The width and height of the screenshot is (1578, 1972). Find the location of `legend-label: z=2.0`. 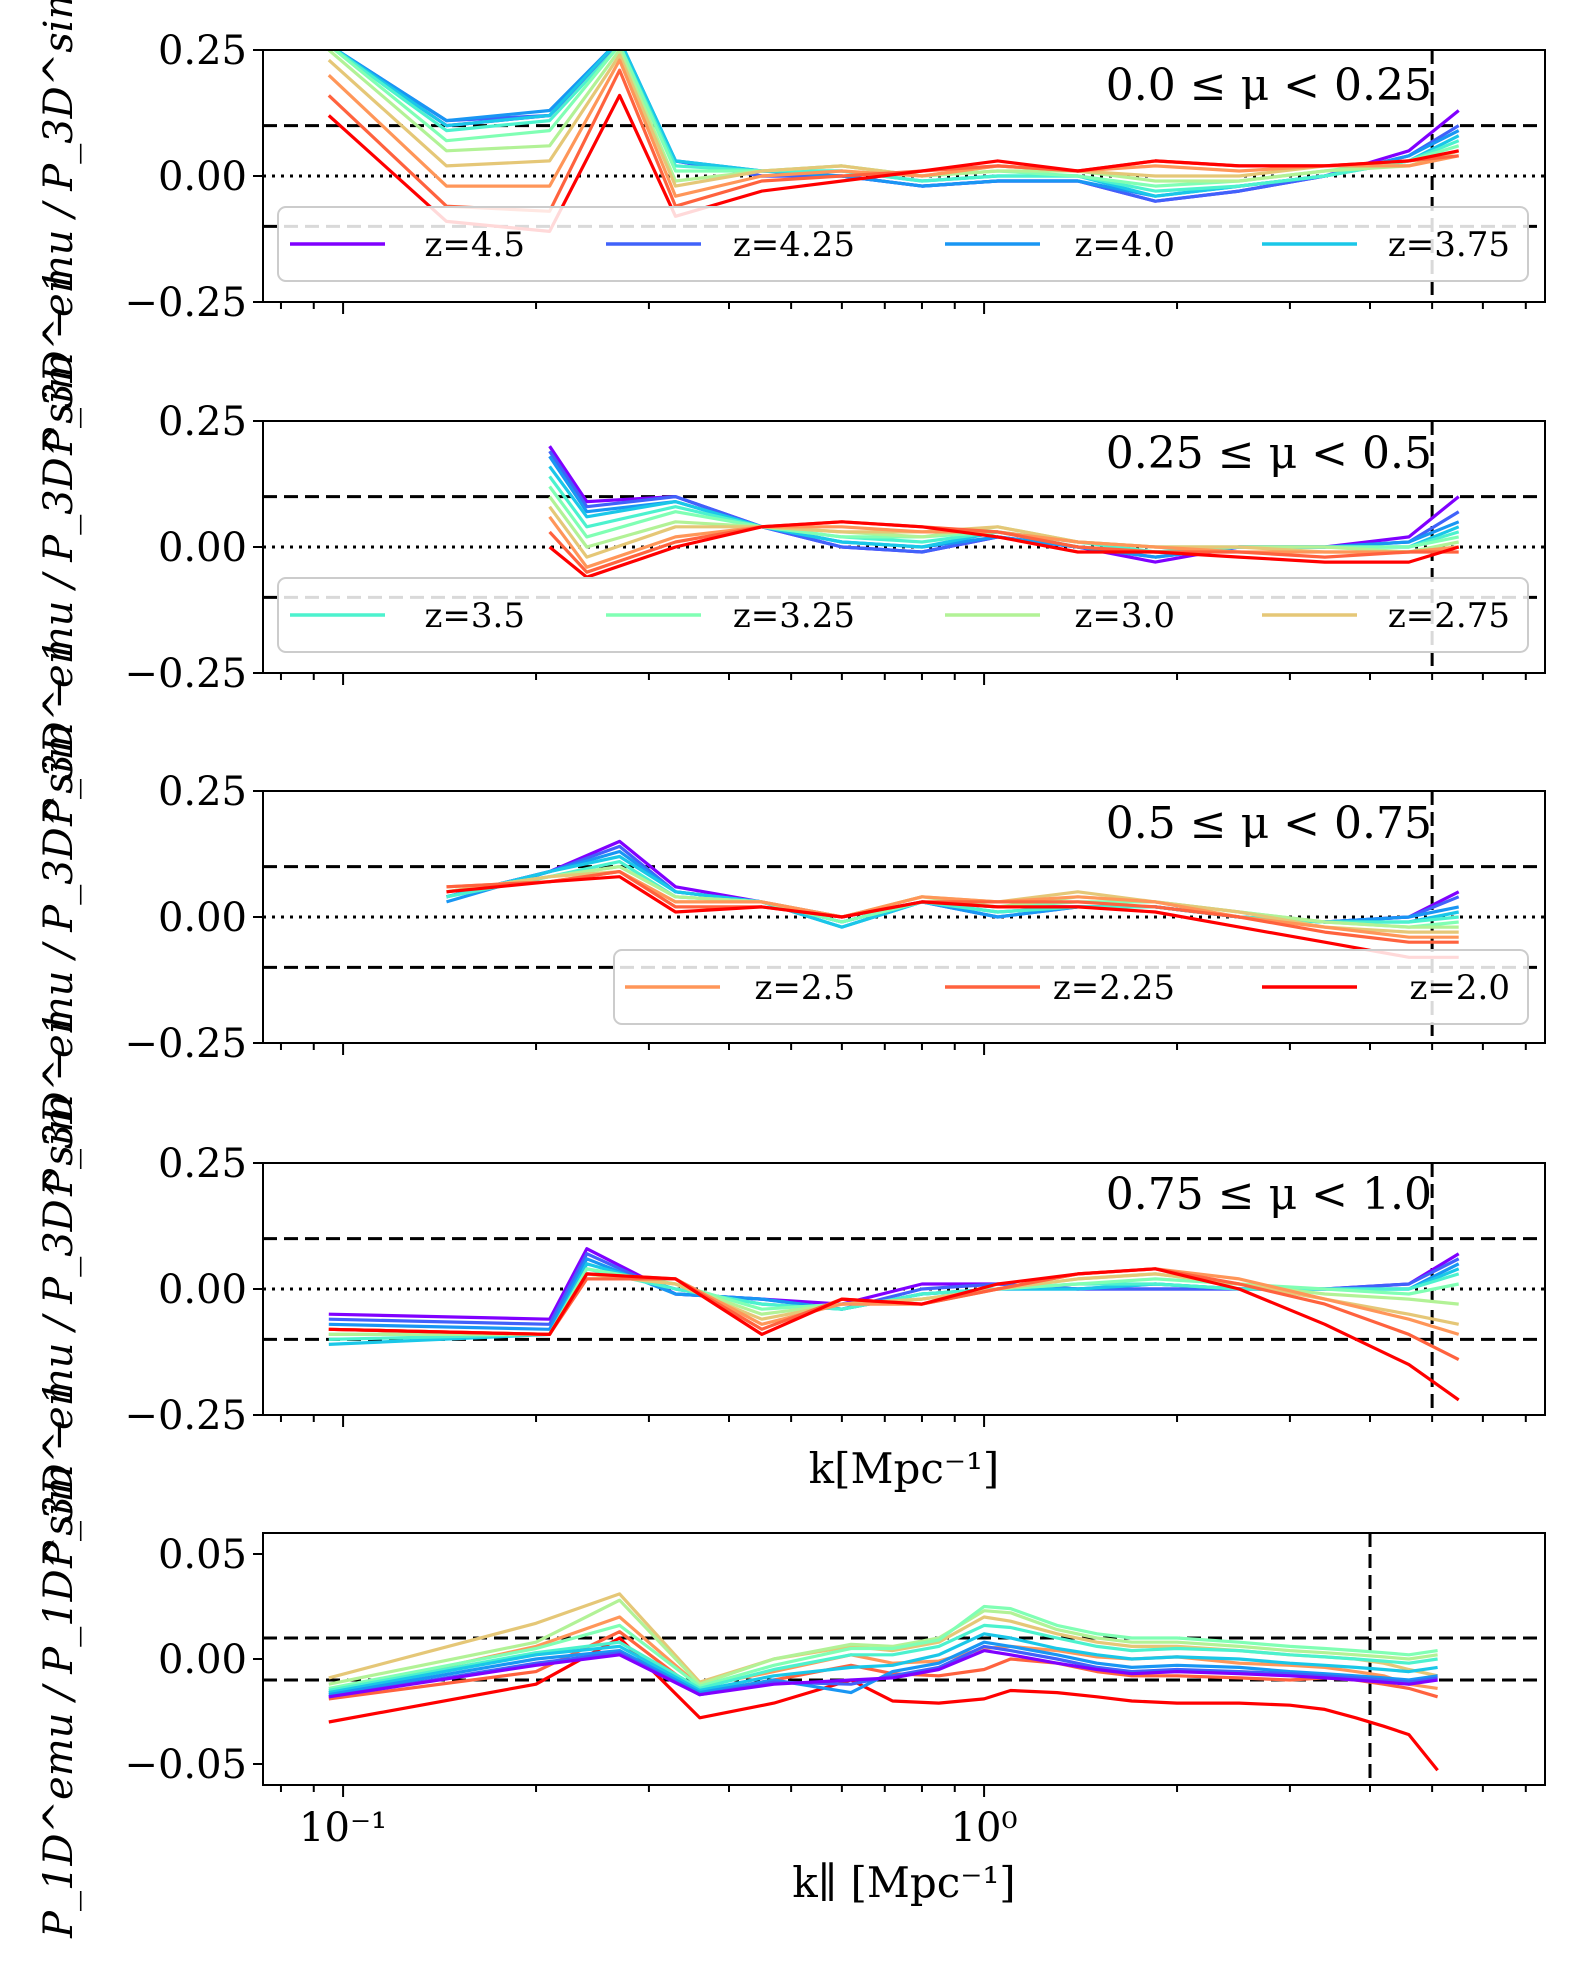

legend-label: z=2.0 is located at coordinates (1460, 988).